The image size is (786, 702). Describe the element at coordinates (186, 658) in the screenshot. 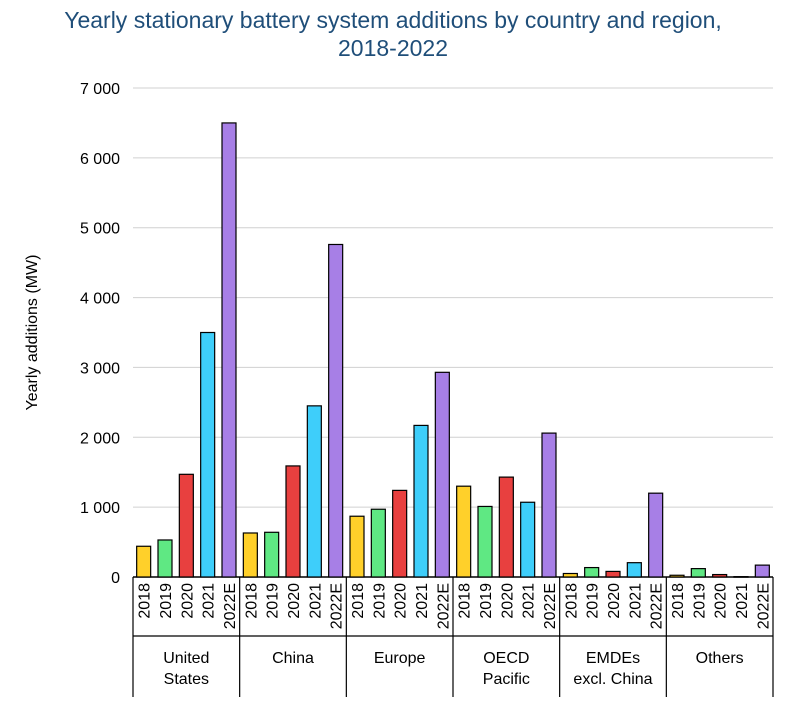

I see `group-label: United` at that location.